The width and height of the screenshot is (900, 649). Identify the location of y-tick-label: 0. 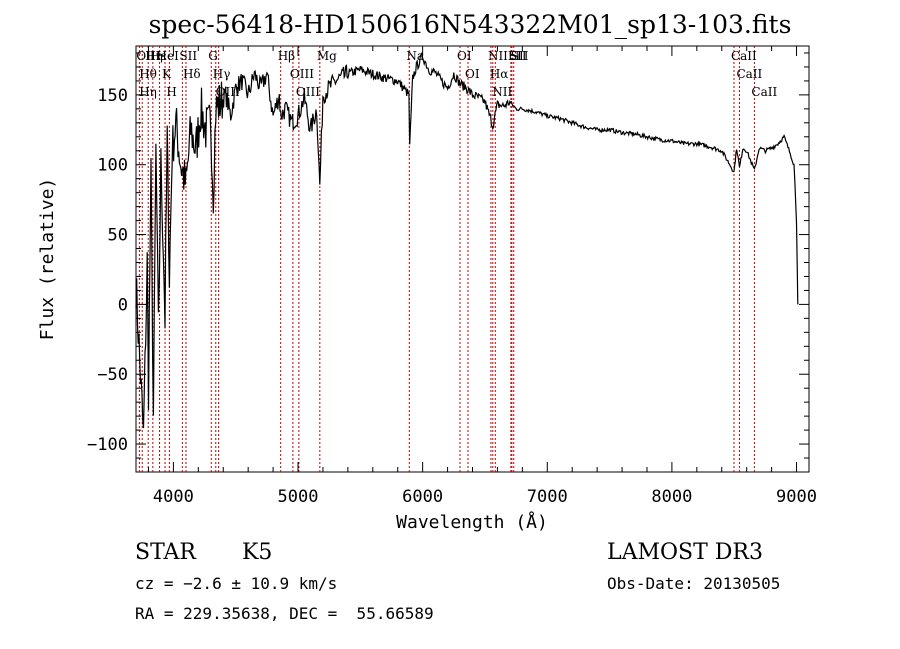
(123, 305).